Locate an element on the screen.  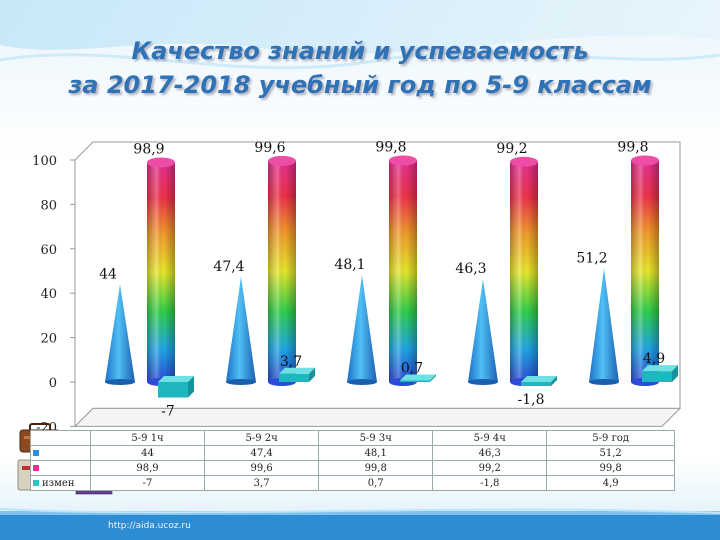
header-wave-decoration is located at coordinates (360, 35).